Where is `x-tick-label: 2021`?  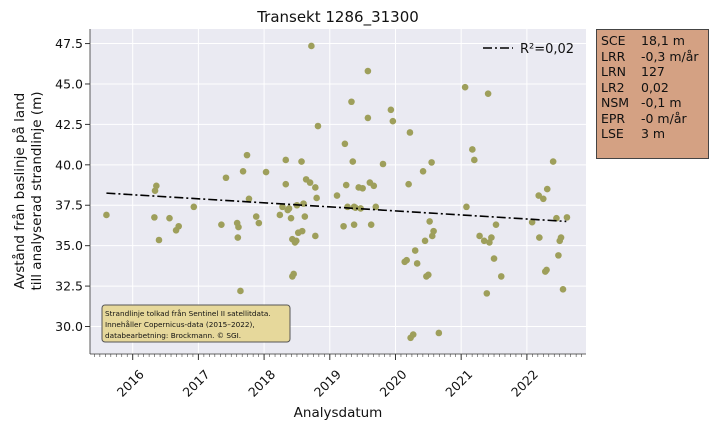 x-tick-label: 2021 is located at coordinates (458, 383).